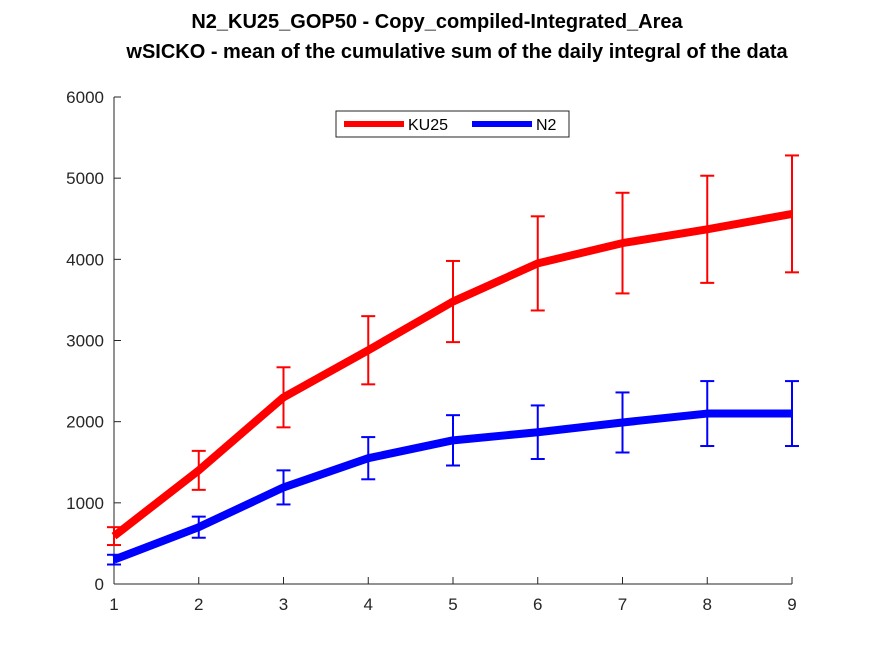 This screenshot has width=875, height=656. What do you see at coordinates (452, 604) in the screenshot?
I see `x-tick-label: 5` at bounding box center [452, 604].